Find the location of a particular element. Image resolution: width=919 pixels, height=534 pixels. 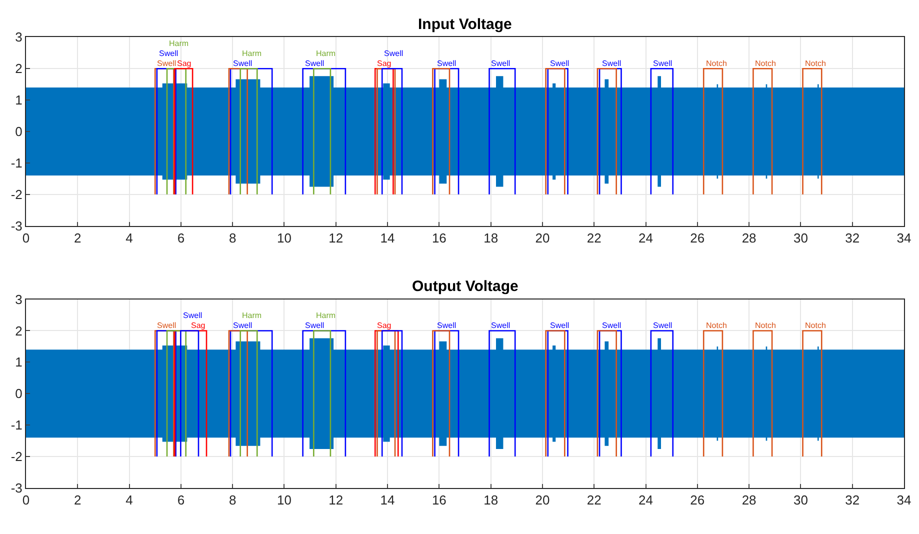

chart-title: Output Voltage is located at coordinates (465, 286).